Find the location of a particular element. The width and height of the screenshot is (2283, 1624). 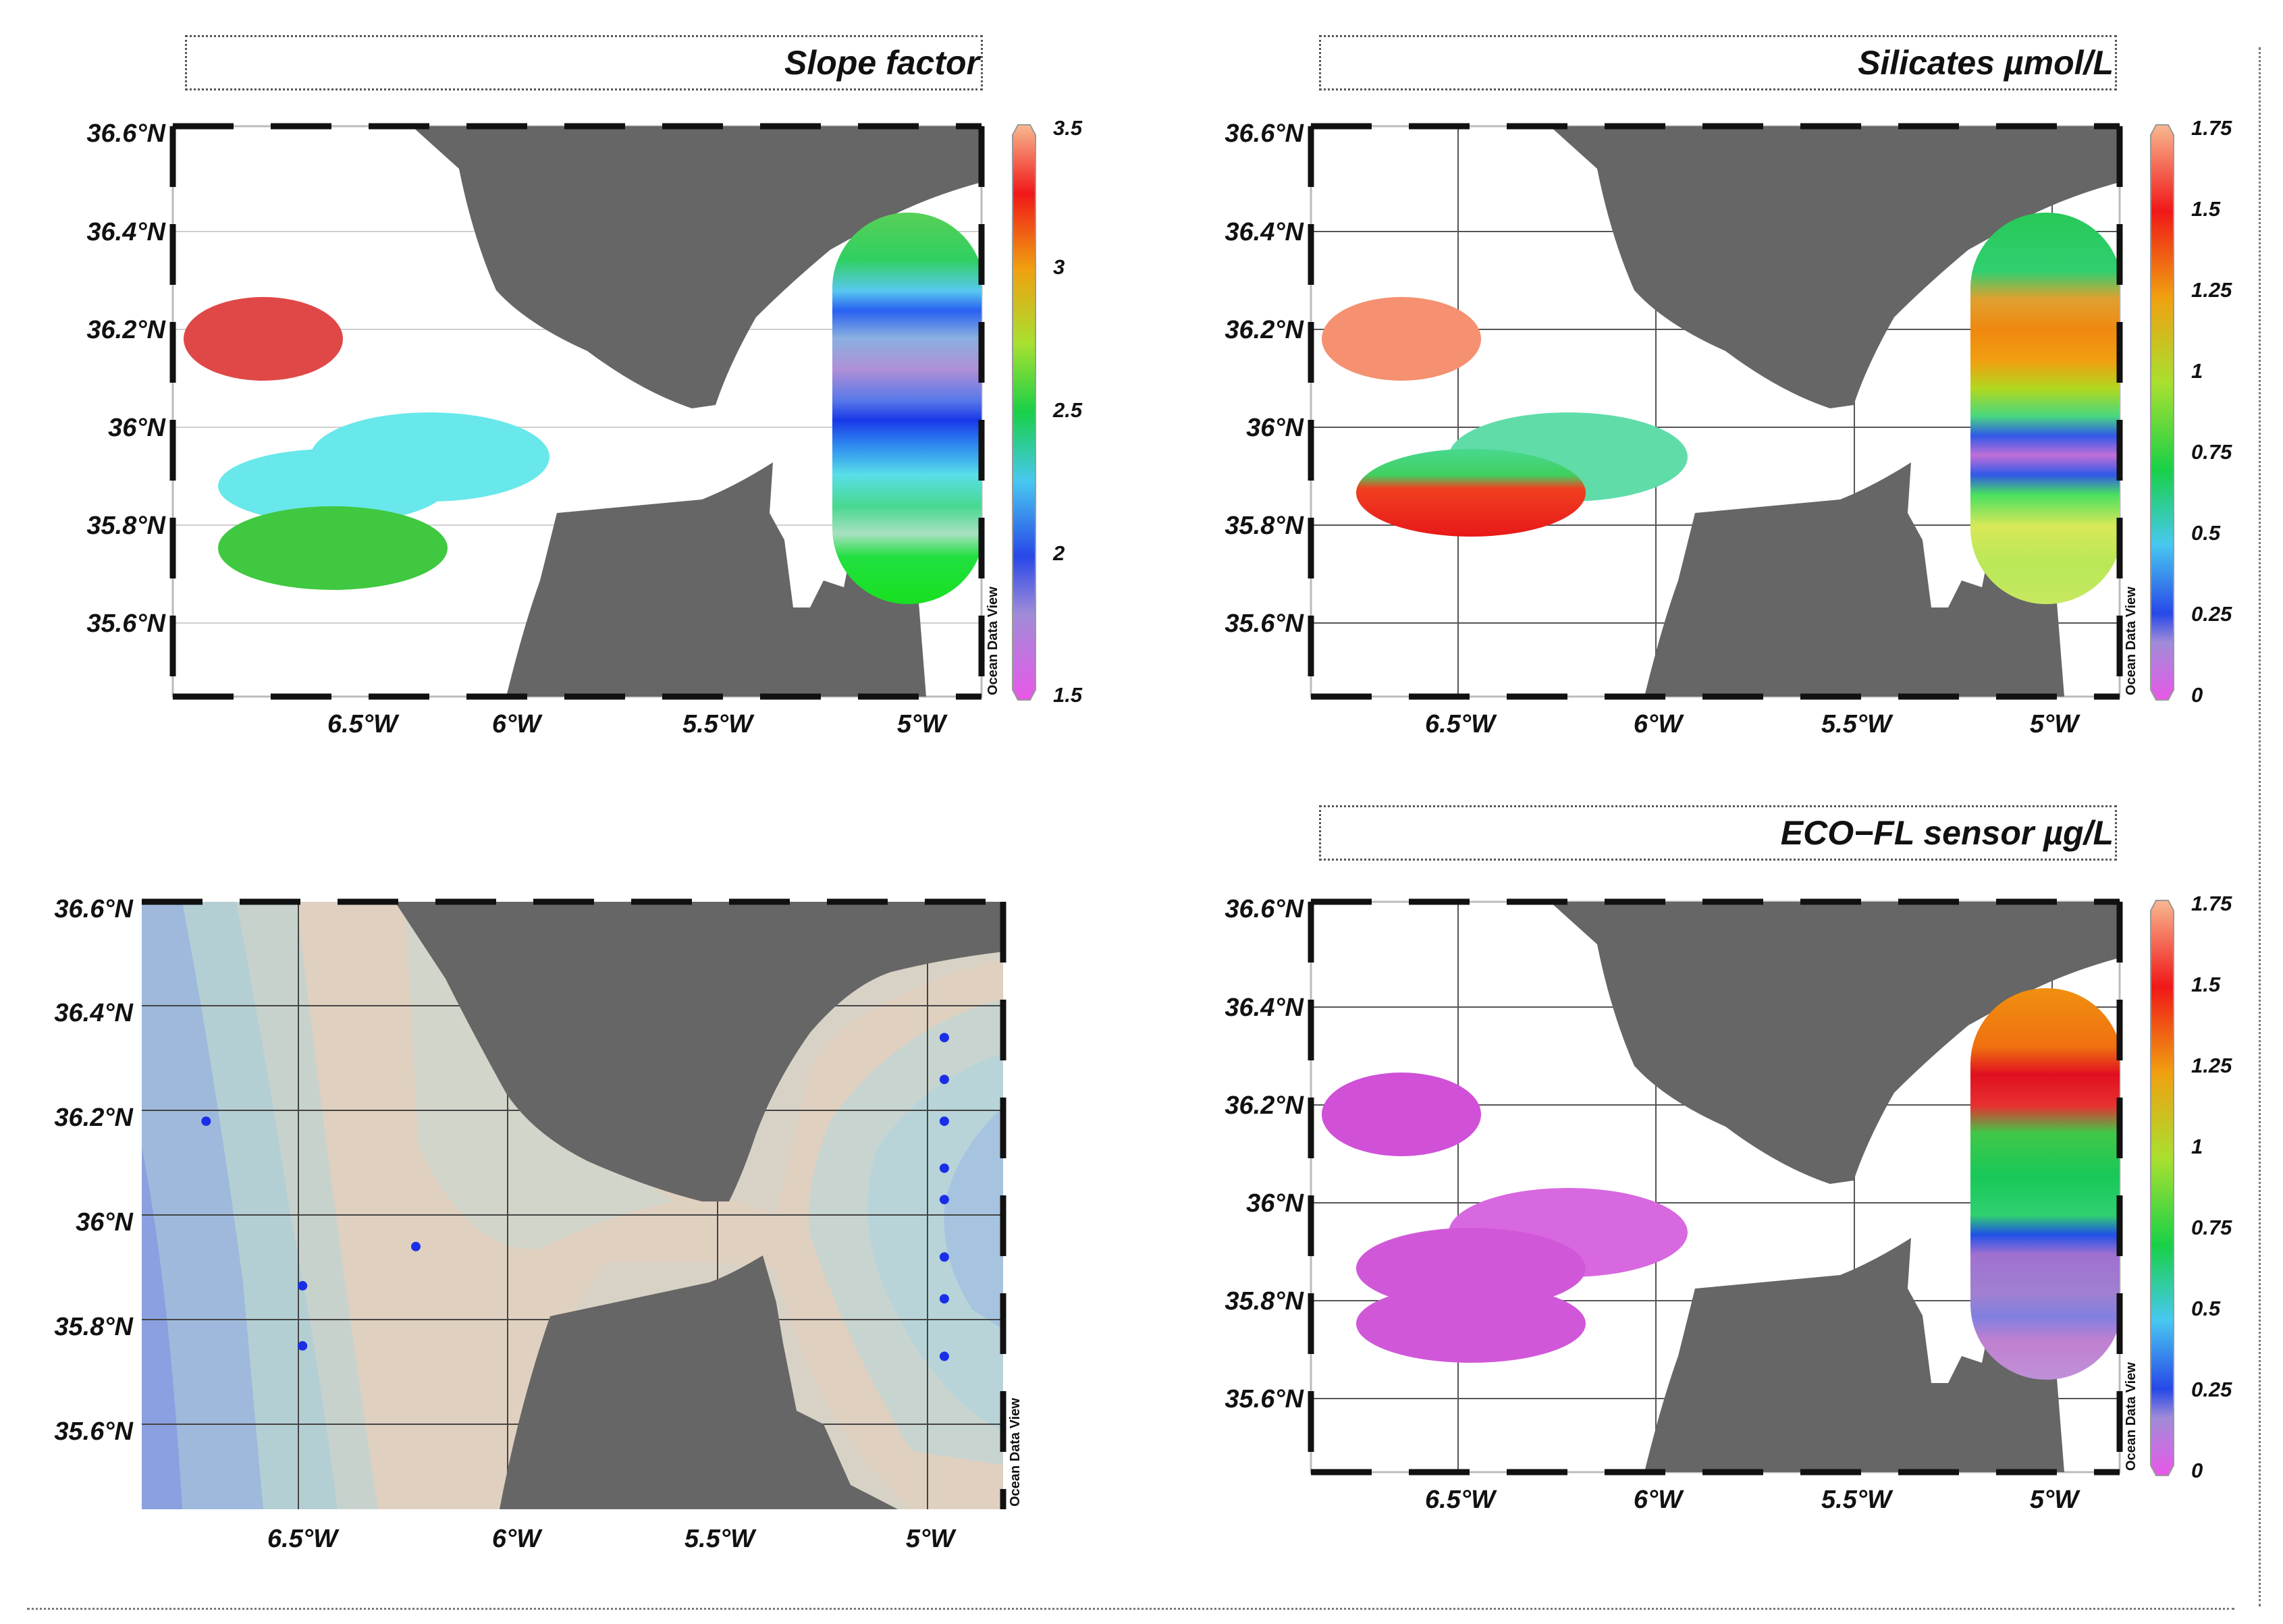

slope-blob-d is located at coordinates (333, 548).